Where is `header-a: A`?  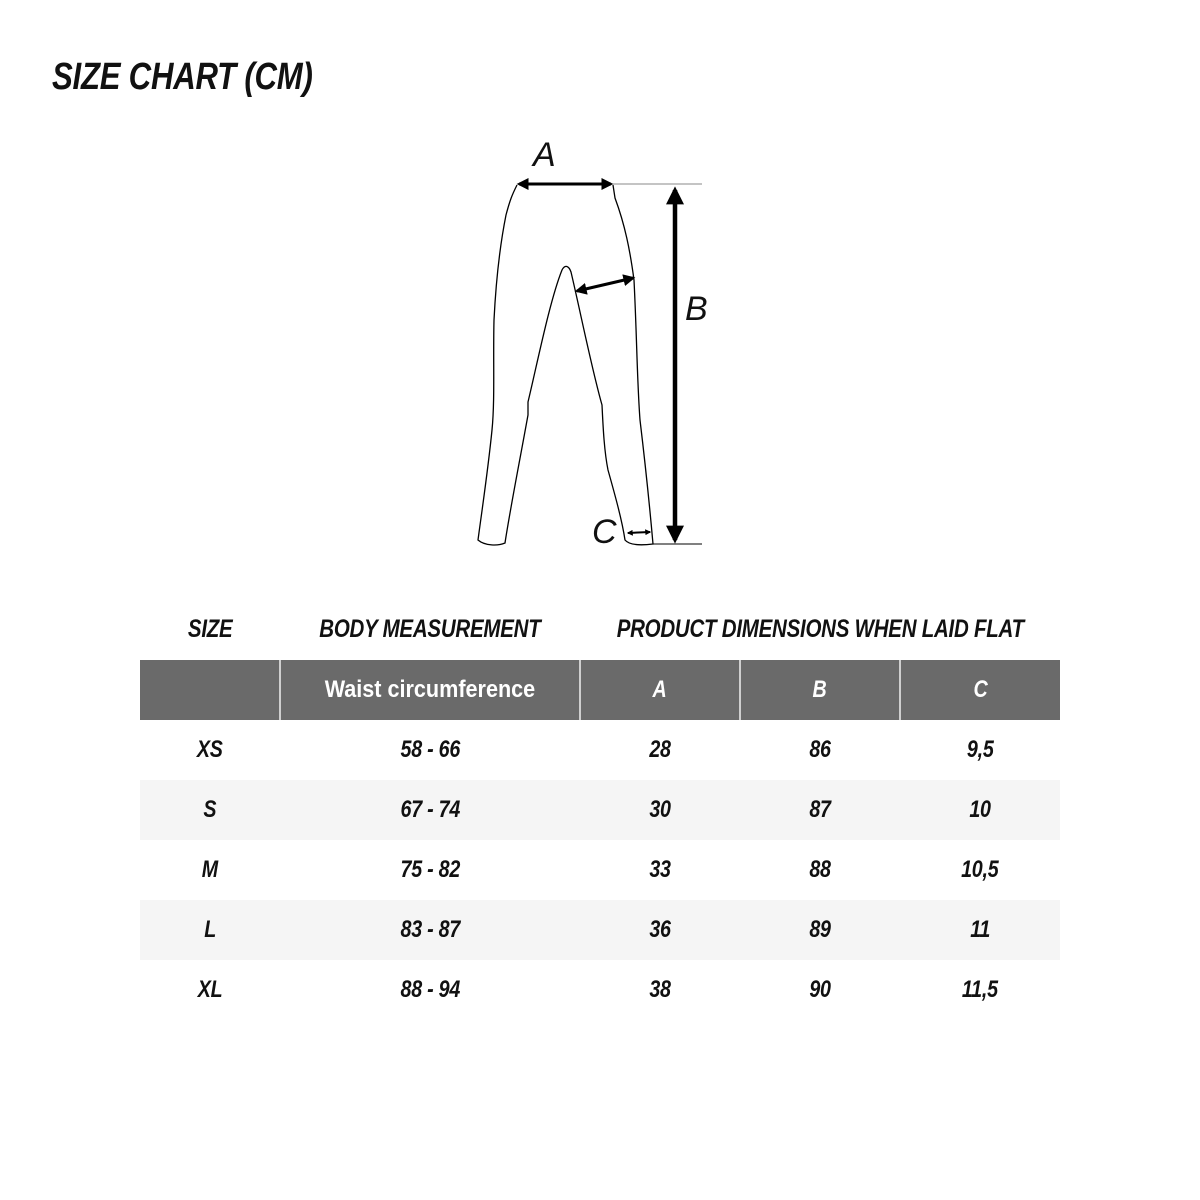
header-a: A is located at coordinates (659, 690).